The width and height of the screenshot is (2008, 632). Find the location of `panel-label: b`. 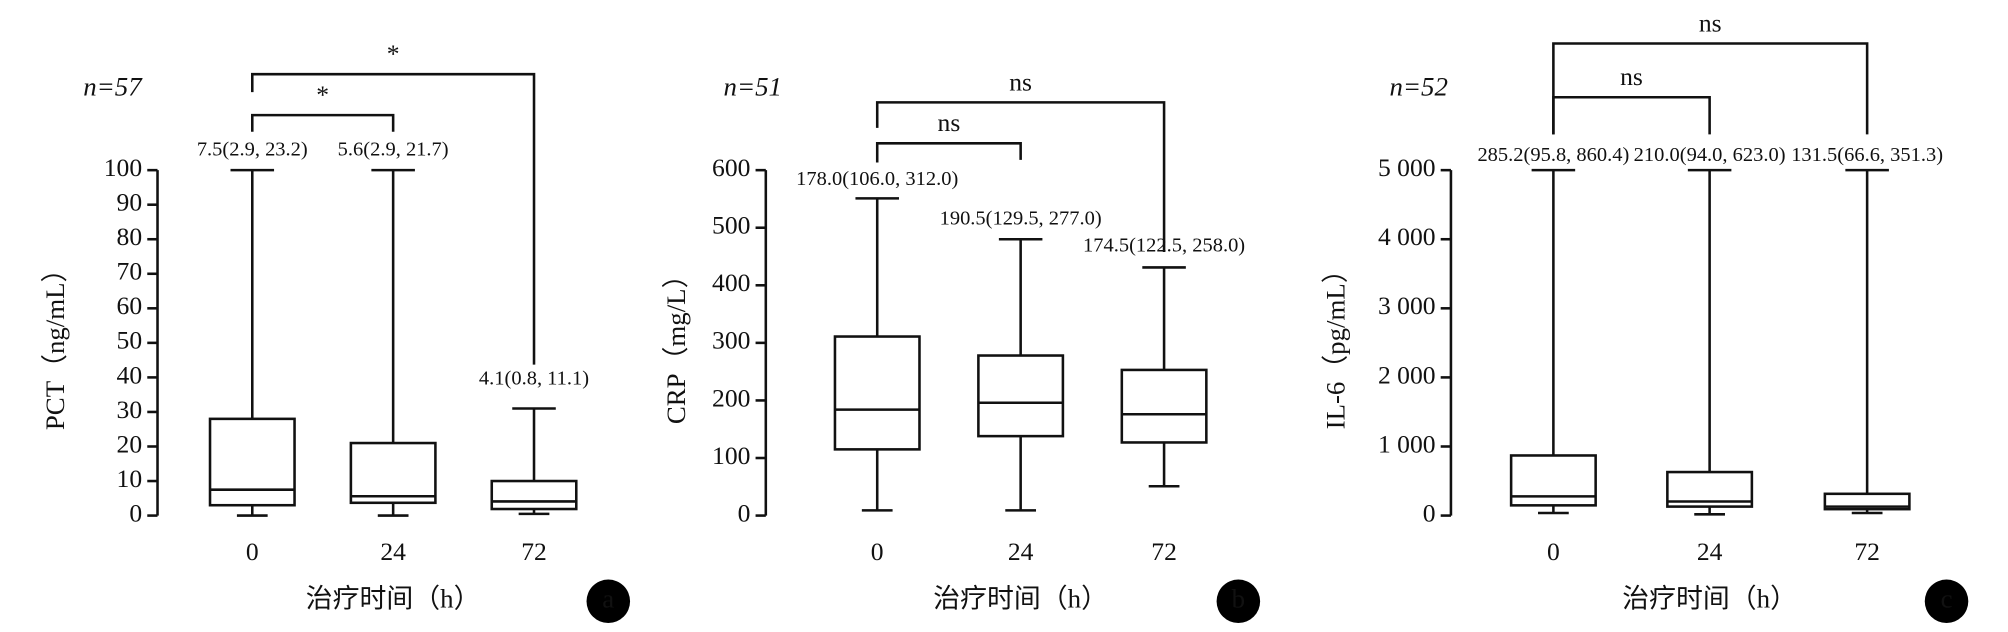

panel-label: b is located at coordinates (1238, 598).